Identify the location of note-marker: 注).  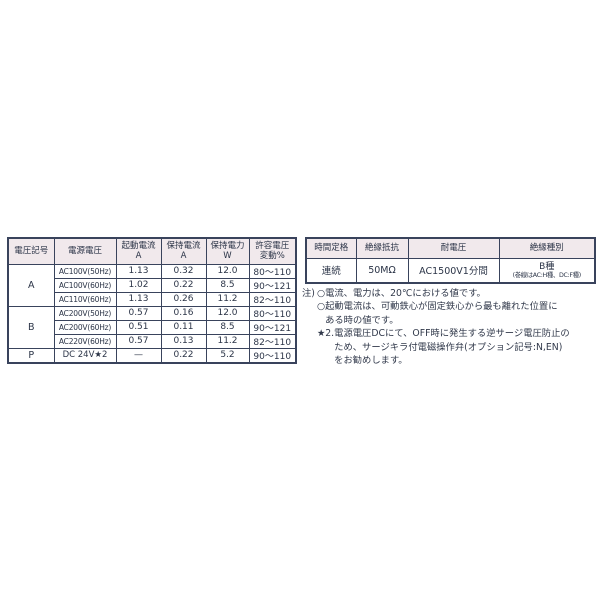
(308, 293).